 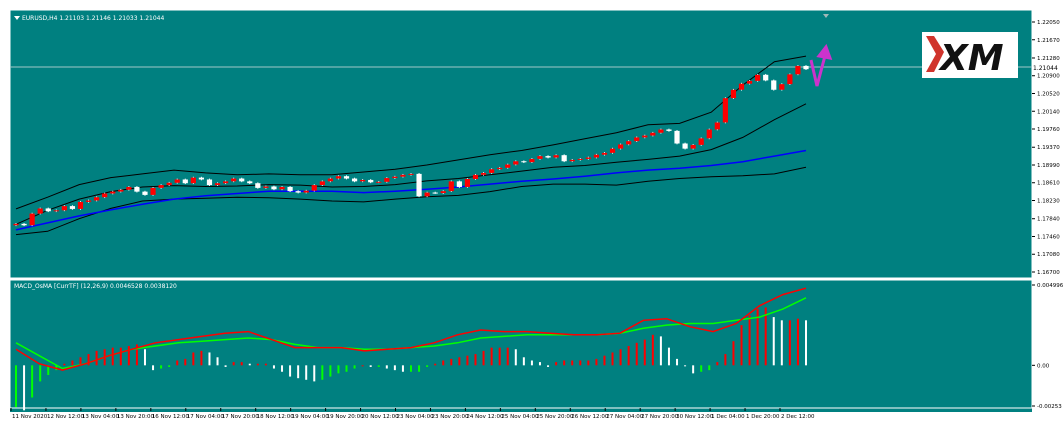 What do you see at coordinates (1048, 23) in the screenshot?
I see `price-axis-label: 1.22050` at bounding box center [1048, 23].